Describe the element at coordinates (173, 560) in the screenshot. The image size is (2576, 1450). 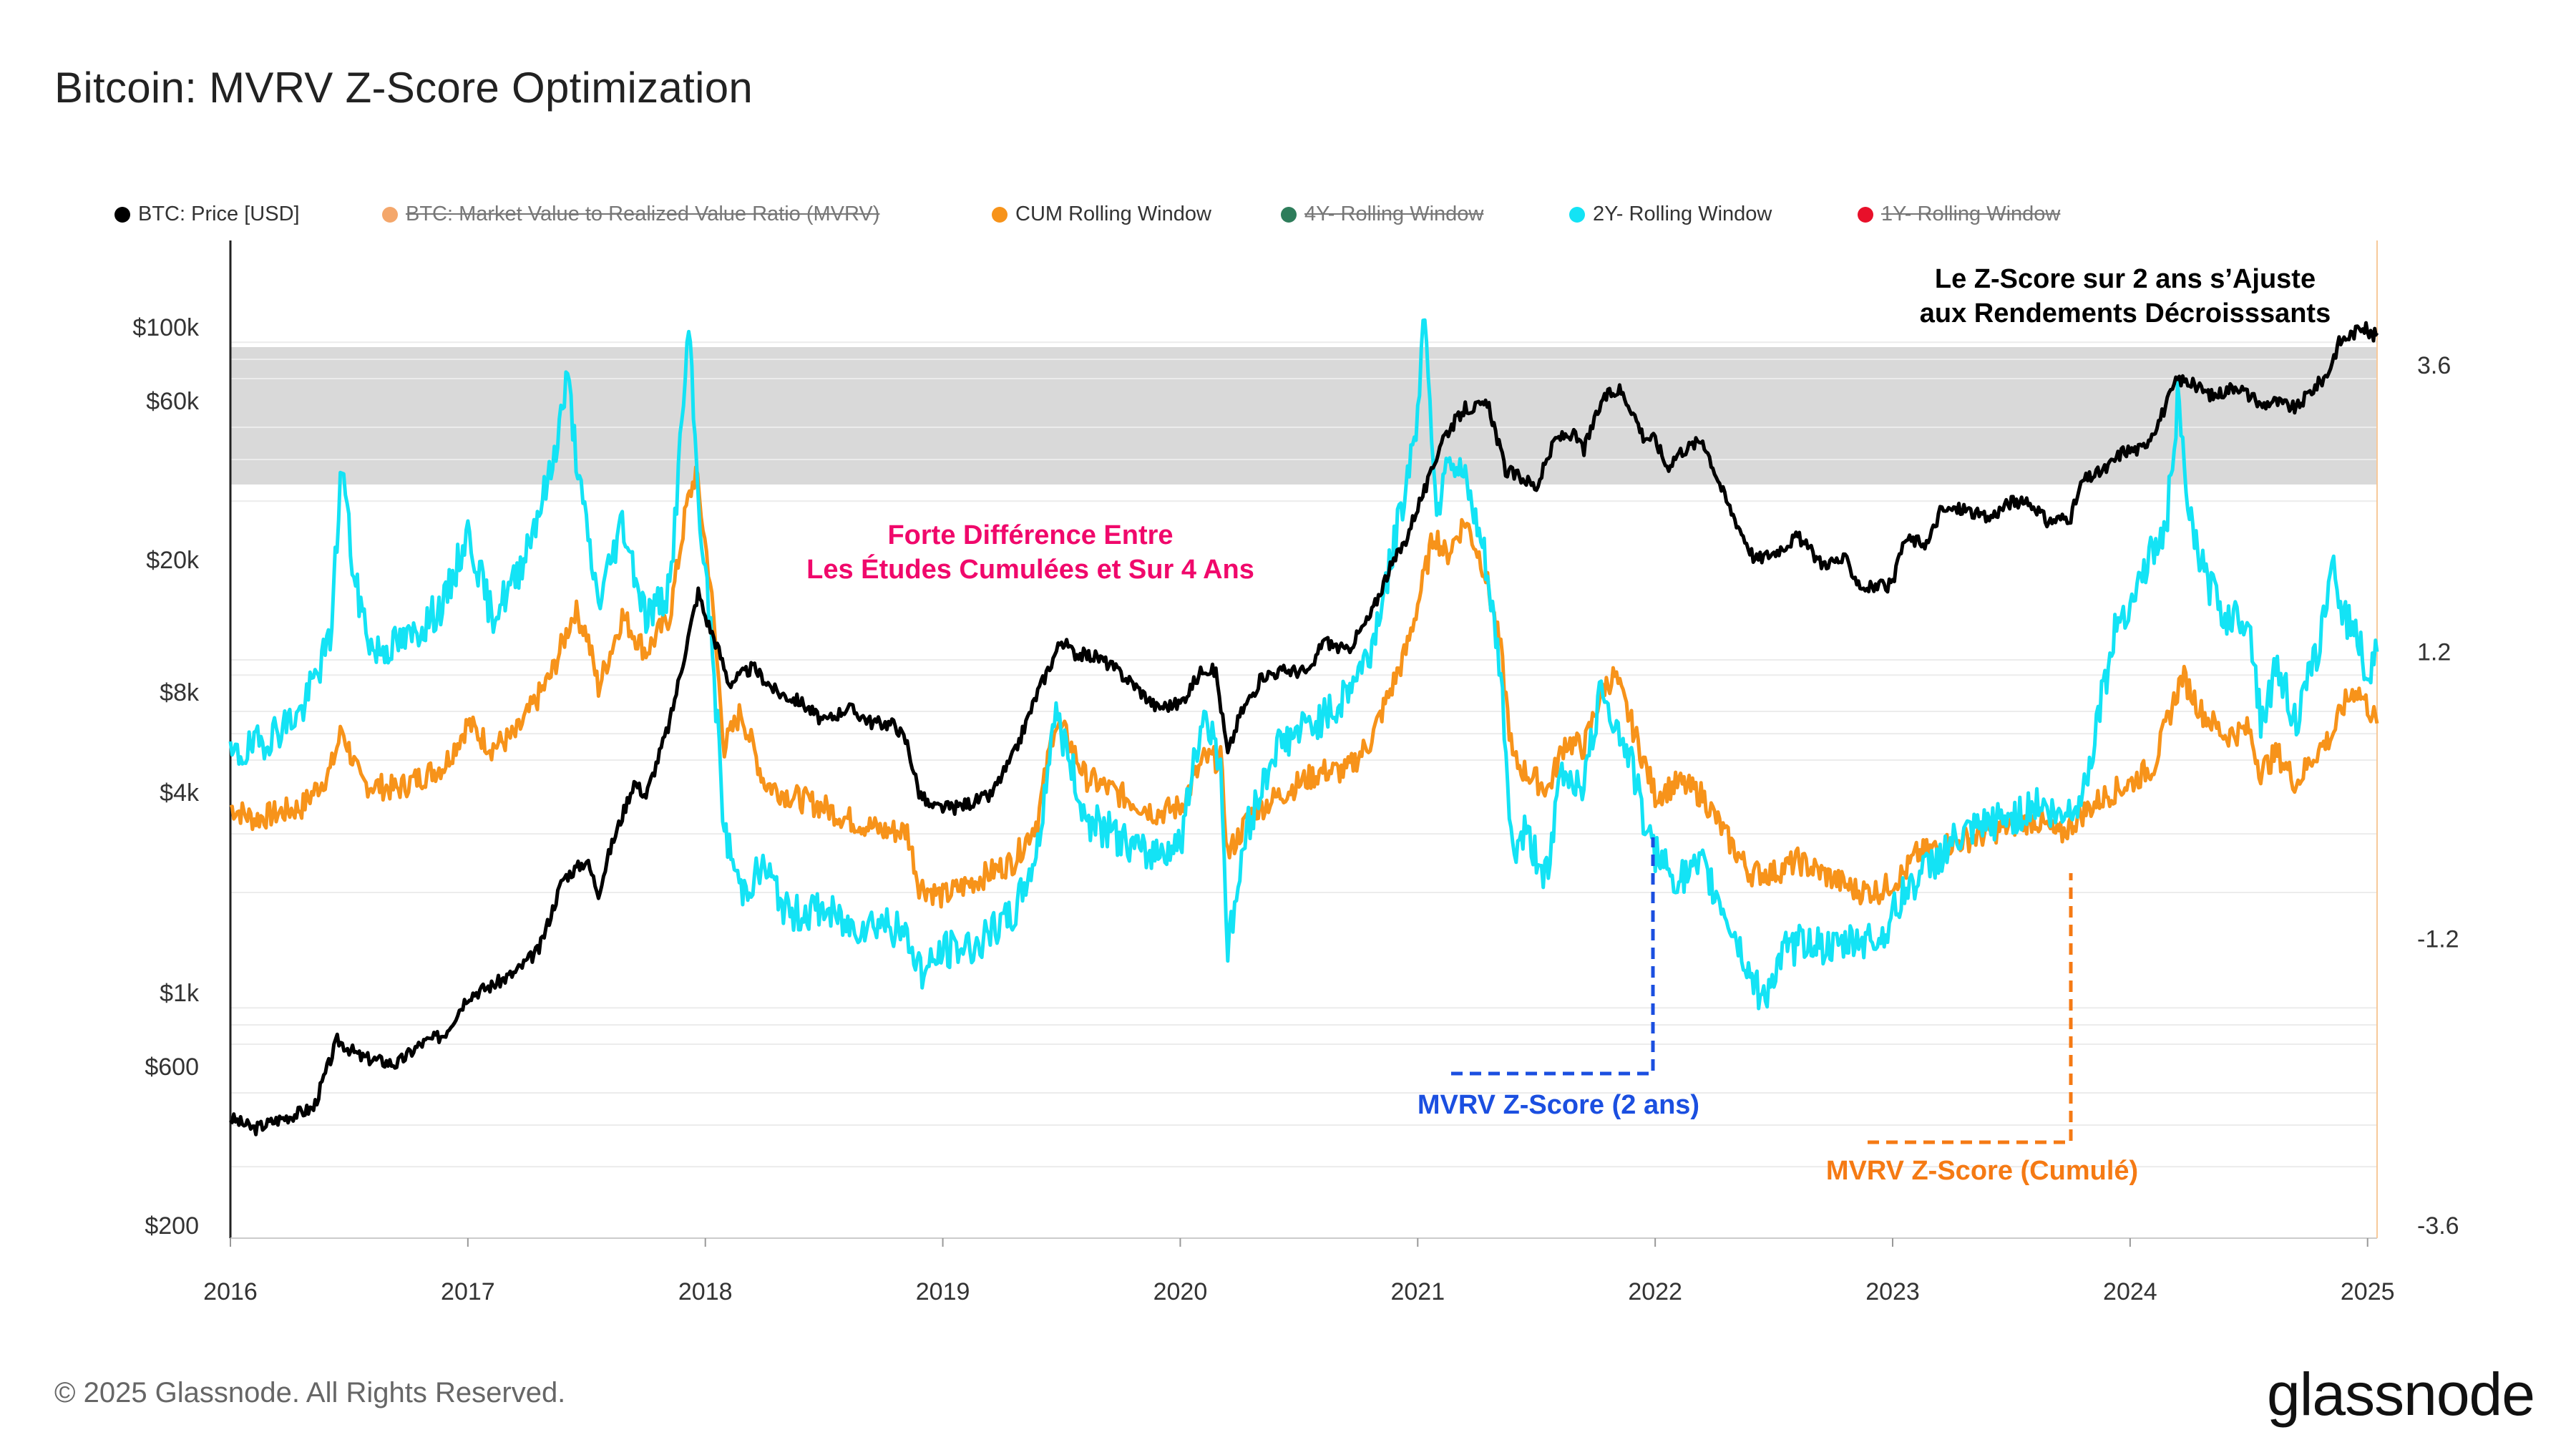
I see `y-left-tick-label: $20k` at that location.